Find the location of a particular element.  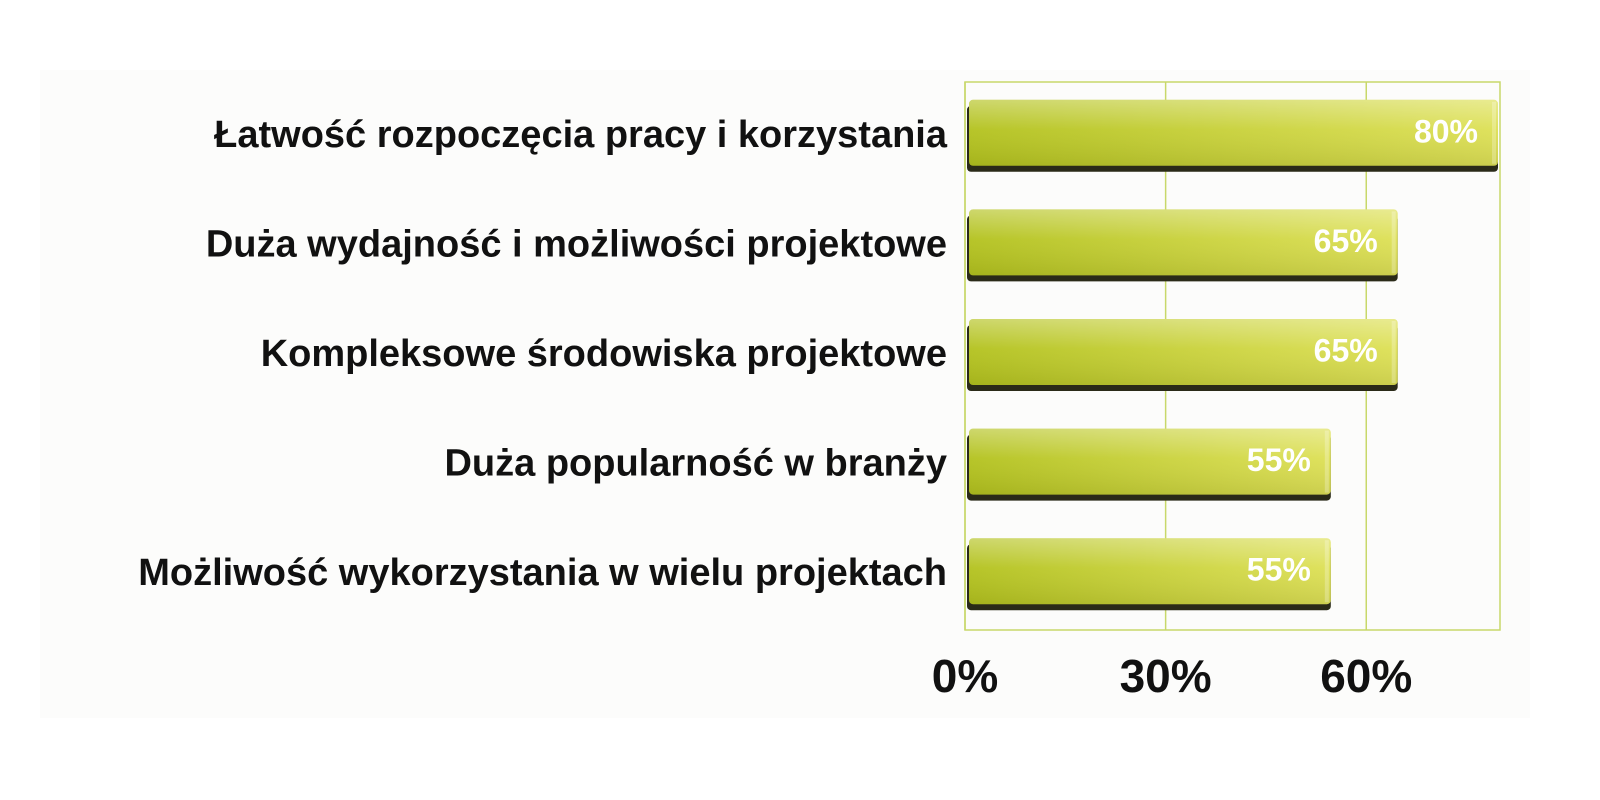

bar-group-2: 65% is located at coordinates (1182, 245).